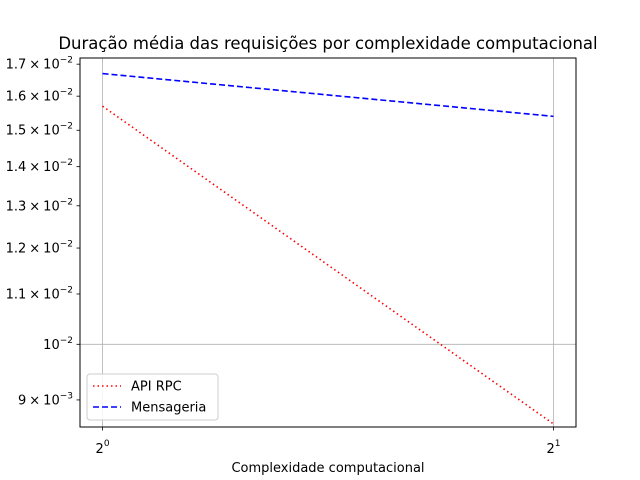 This screenshot has height=480, width=640. I want to click on tick-label-part: 0, so click(107, 444).